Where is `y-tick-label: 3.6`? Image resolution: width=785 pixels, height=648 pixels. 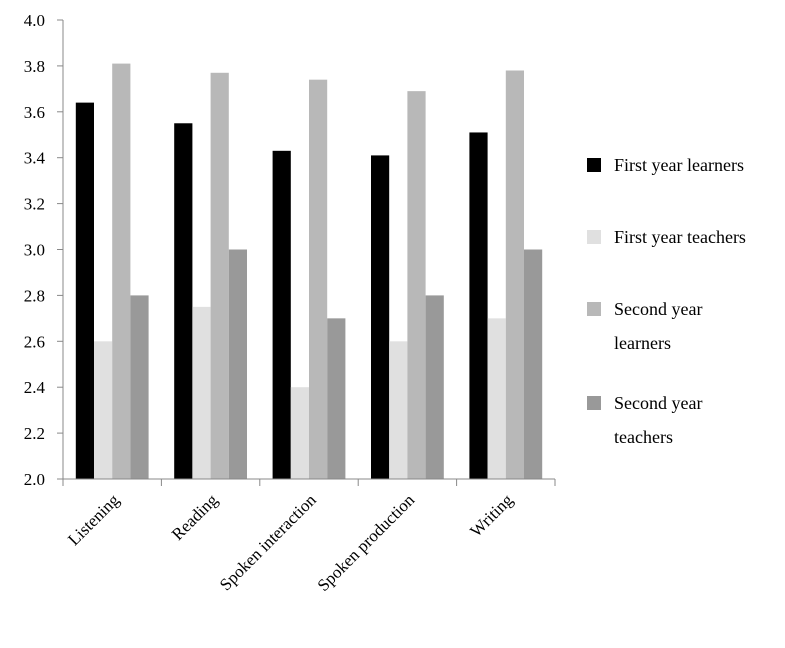 y-tick-label: 3.6 is located at coordinates (34, 112).